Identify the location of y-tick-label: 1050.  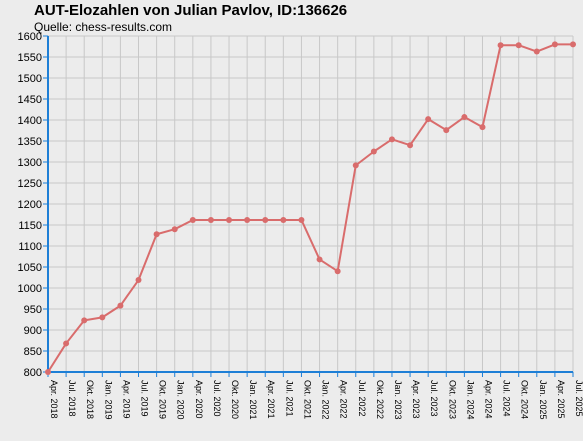
(30, 268).